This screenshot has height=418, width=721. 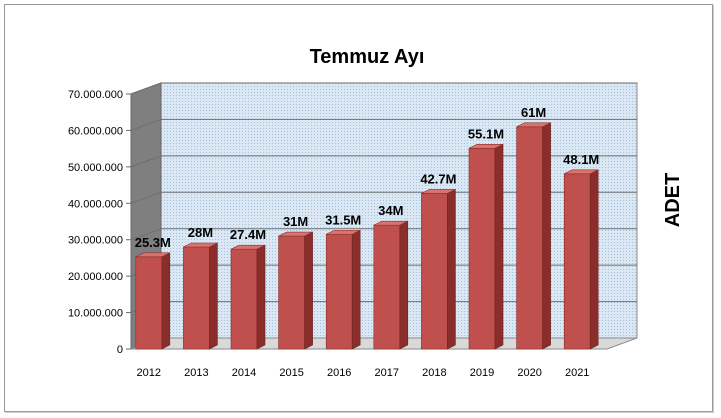 What do you see at coordinates (367, 57) in the screenshot?
I see `chart-title: Temmuz Ayı` at bounding box center [367, 57].